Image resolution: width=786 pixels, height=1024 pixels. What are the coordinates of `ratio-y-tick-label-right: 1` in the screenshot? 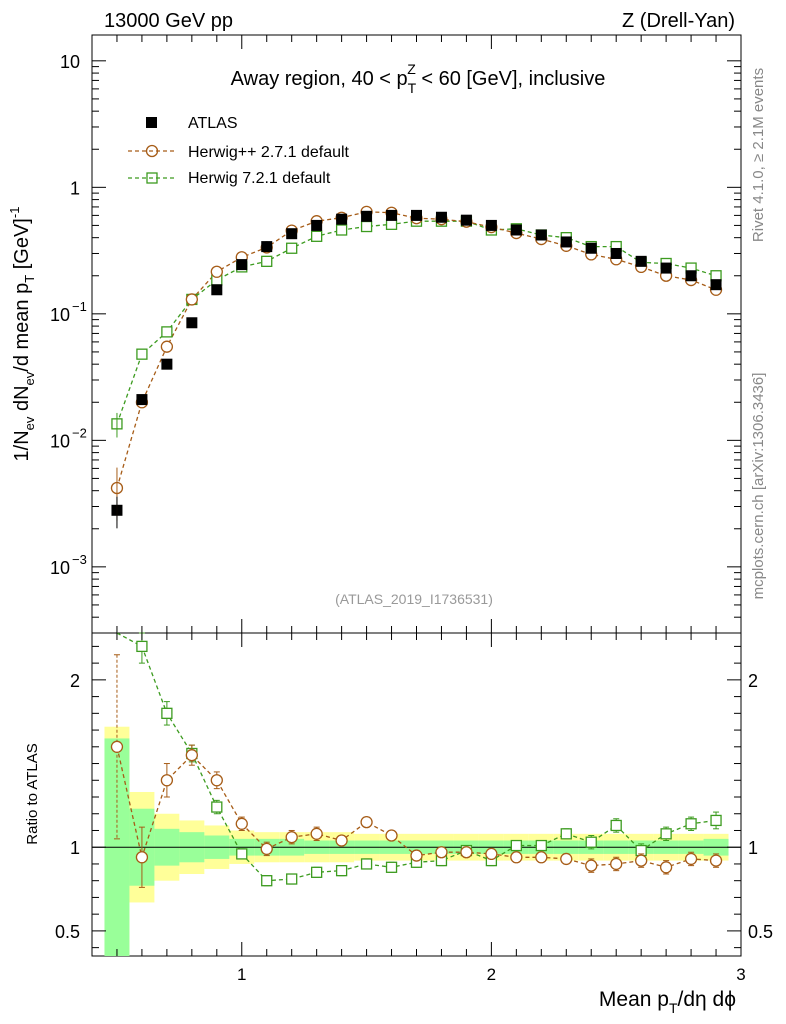 It's located at (753, 848).